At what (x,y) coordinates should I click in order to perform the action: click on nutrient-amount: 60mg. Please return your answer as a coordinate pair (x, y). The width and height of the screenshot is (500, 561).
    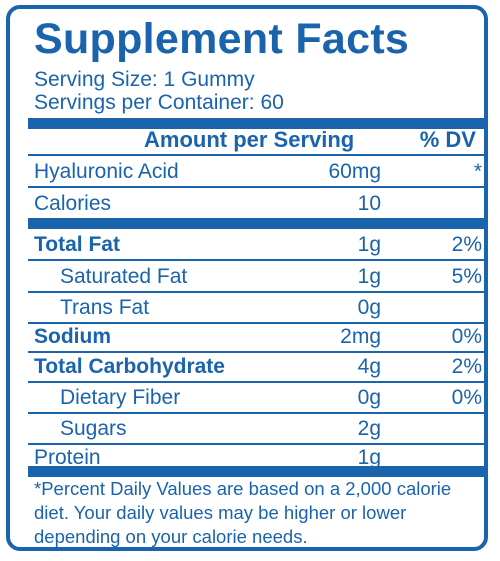
    Looking at the image, I should click on (354, 171).